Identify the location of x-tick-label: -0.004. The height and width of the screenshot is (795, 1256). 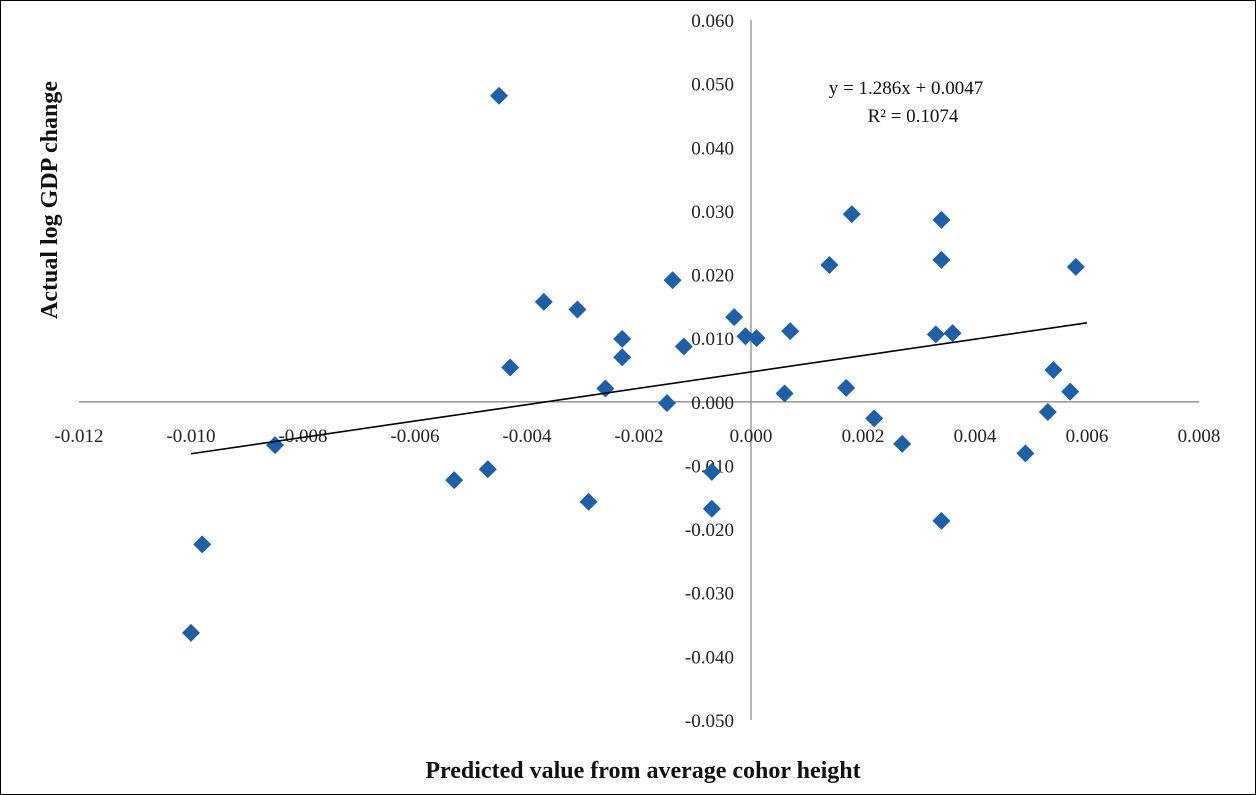
(527, 436).